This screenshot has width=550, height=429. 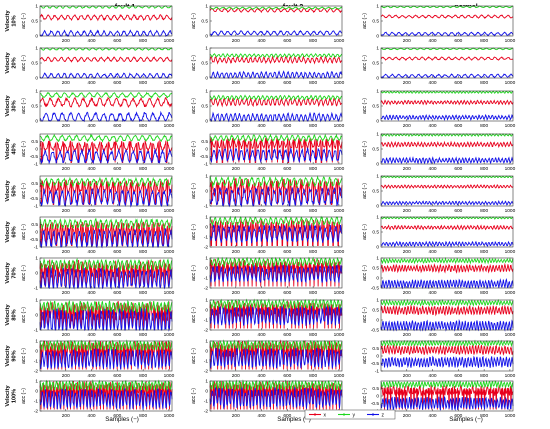 What do you see at coordinates (373, 414) in the screenshot?
I see `legend-marker-z` at bounding box center [373, 414].